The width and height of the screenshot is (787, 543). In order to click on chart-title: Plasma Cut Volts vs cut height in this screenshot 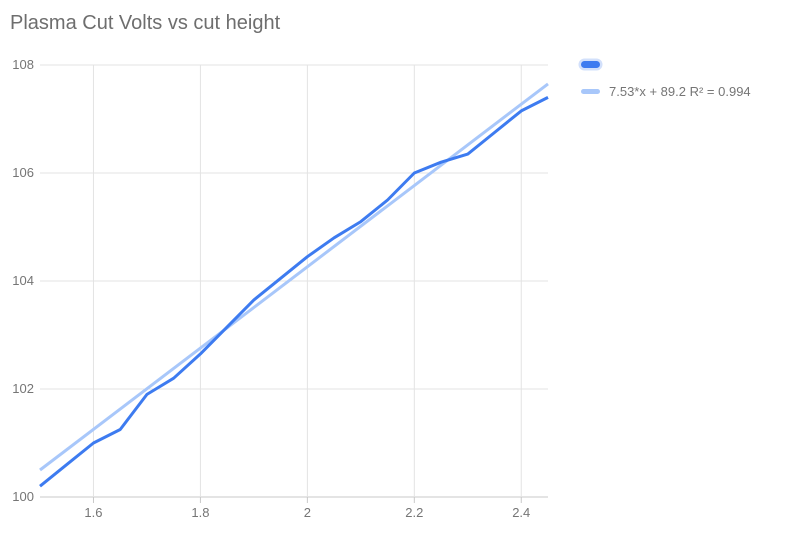, I will do `click(145, 23)`.